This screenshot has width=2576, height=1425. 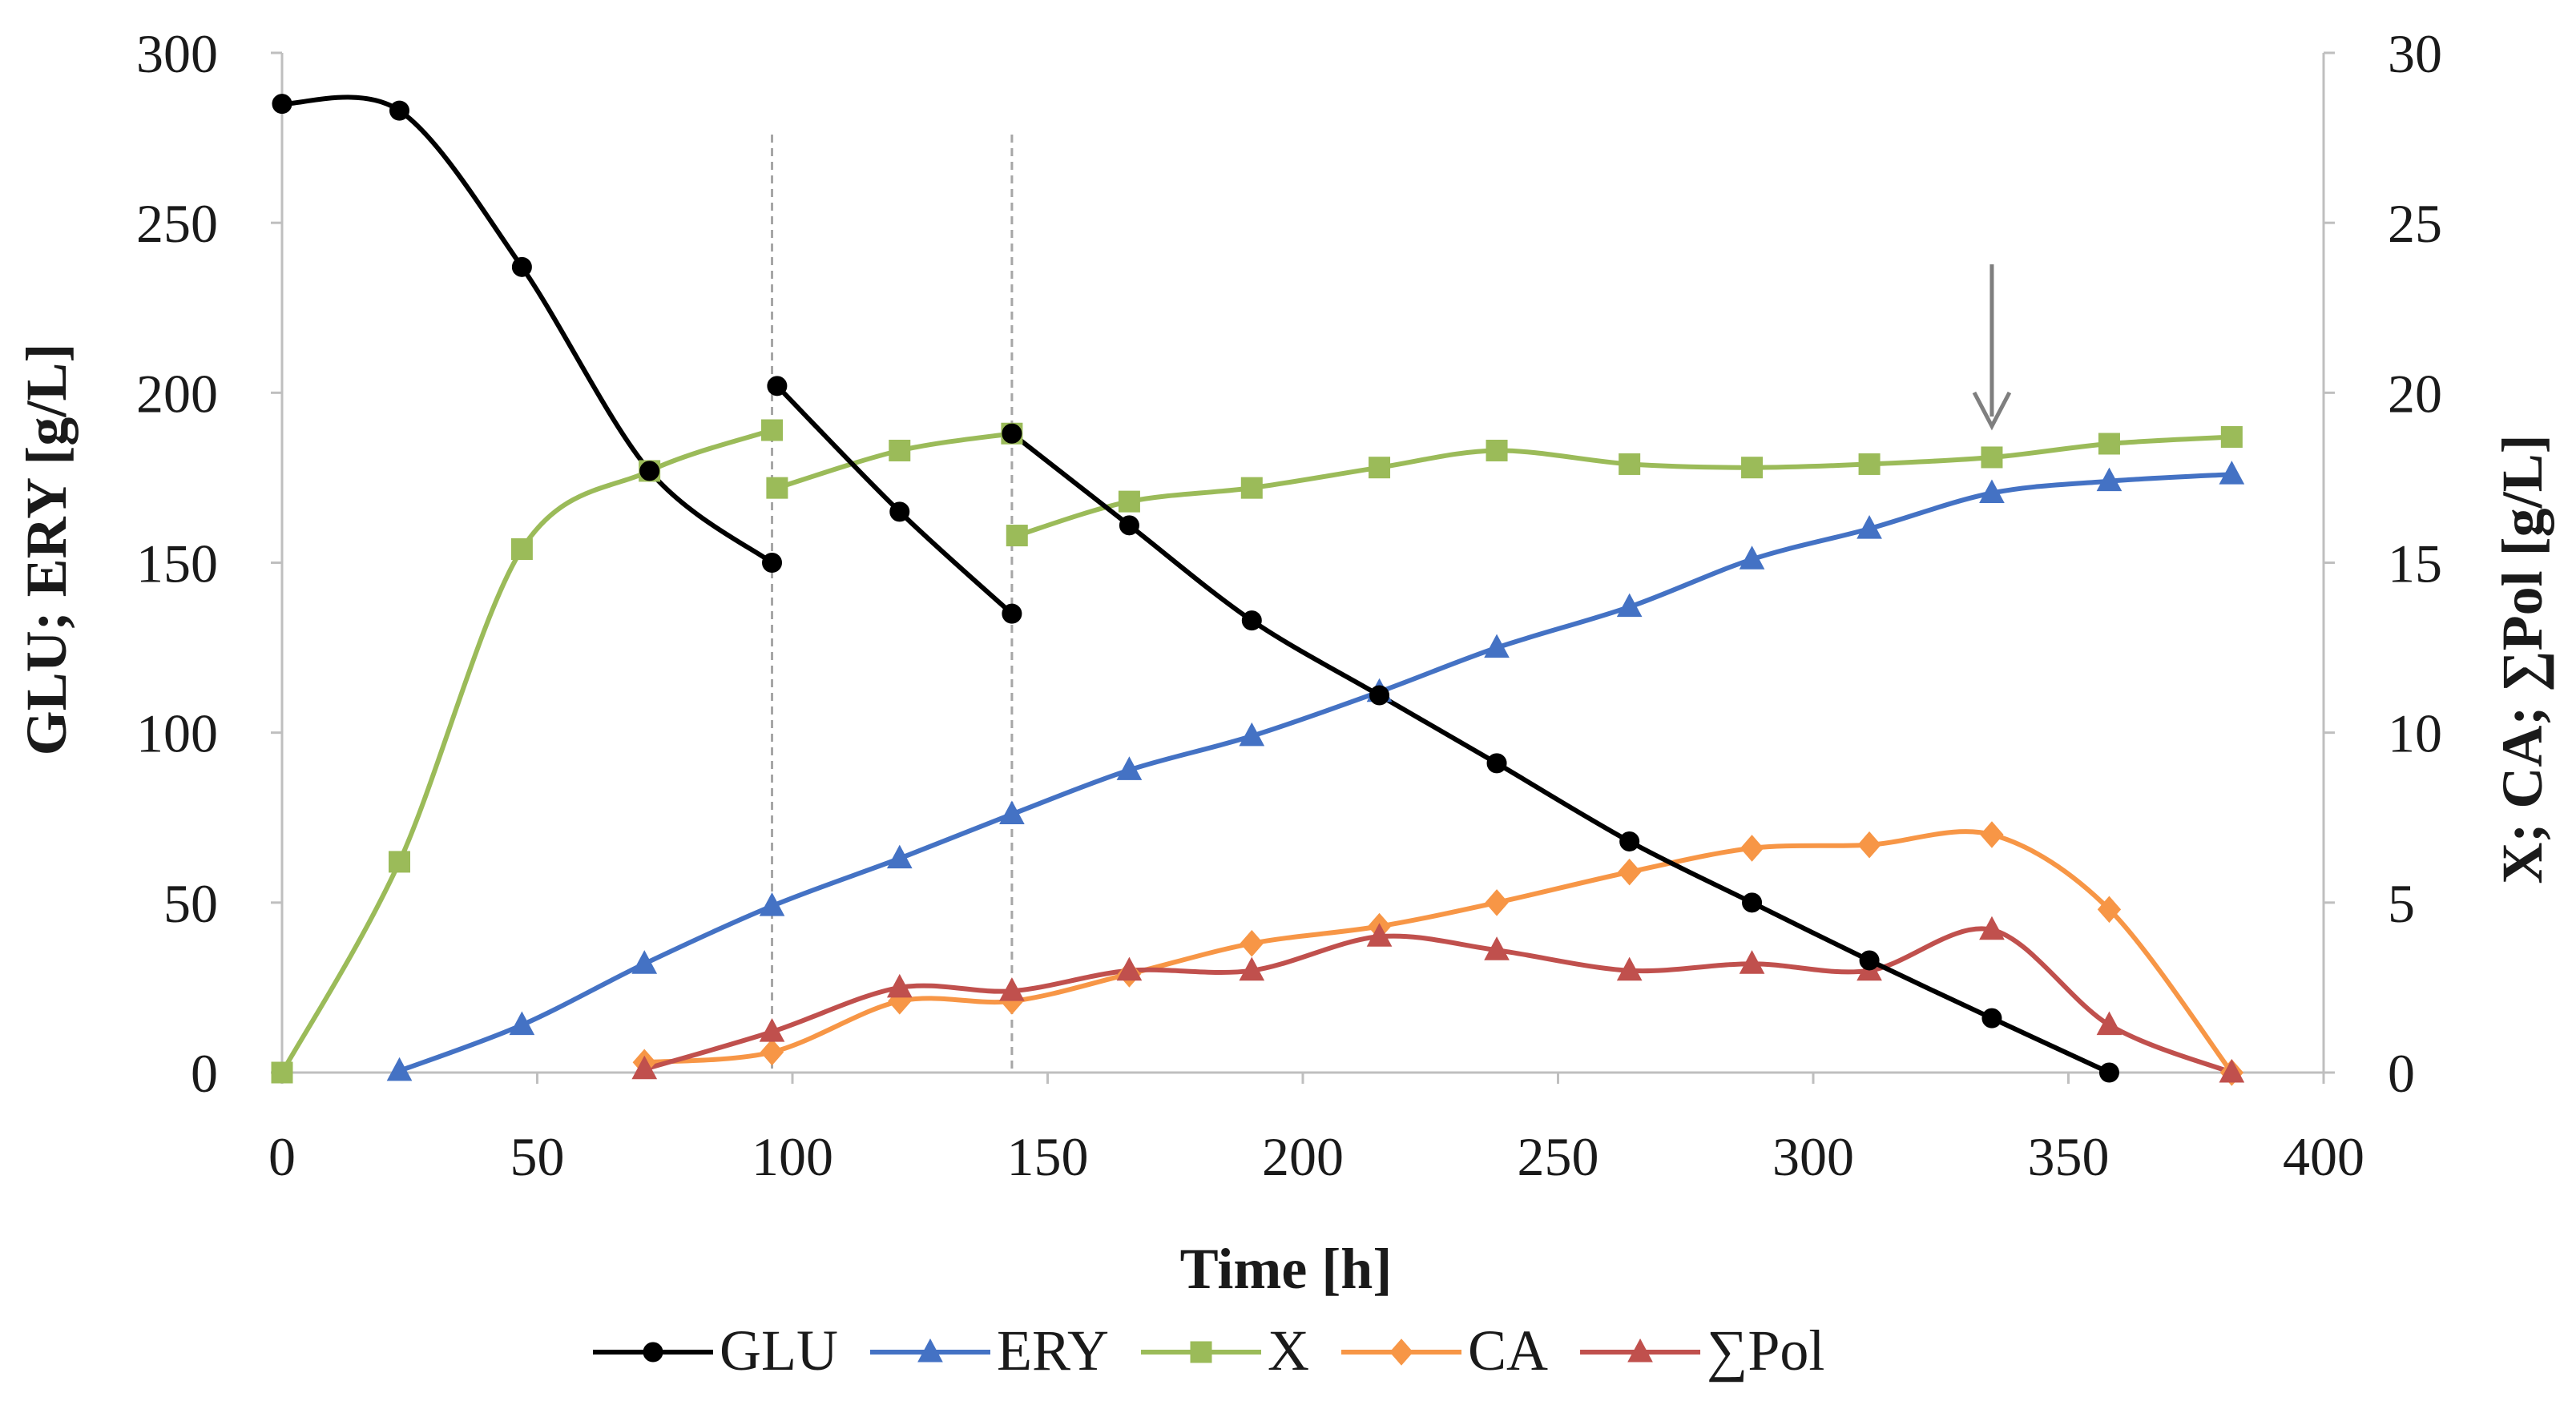 What do you see at coordinates (930, 1350) in the screenshot?
I see `legend-marker-ery` at bounding box center [930, 1350].